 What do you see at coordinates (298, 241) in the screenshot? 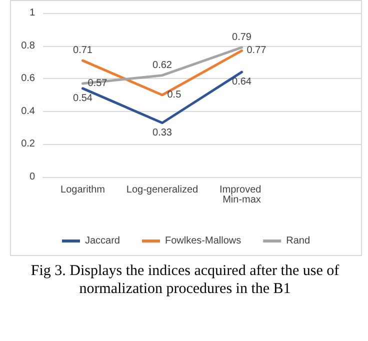
I see `legend-label: Rand` at bounding box center [298, 241].